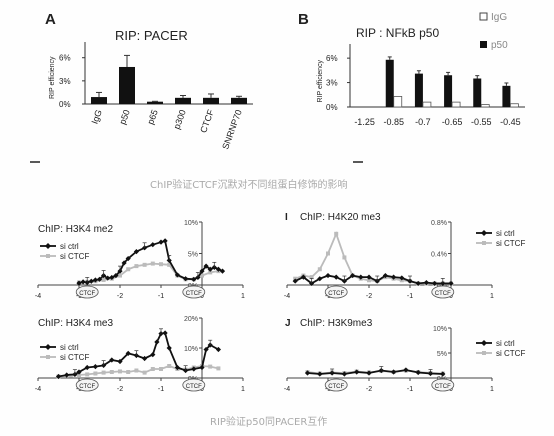  What do you see at coordinates (372, 258) in the screenshot?
I see `series-line-si-ctcf` at bounding box center [372, 258].